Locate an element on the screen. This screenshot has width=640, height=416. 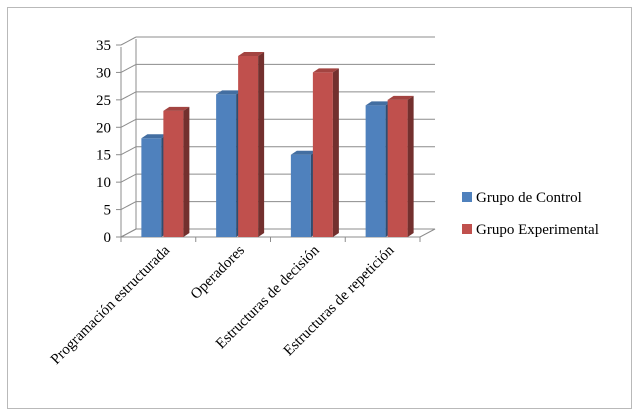
y-tick-label: 10 is located at coordinates (103, 183).